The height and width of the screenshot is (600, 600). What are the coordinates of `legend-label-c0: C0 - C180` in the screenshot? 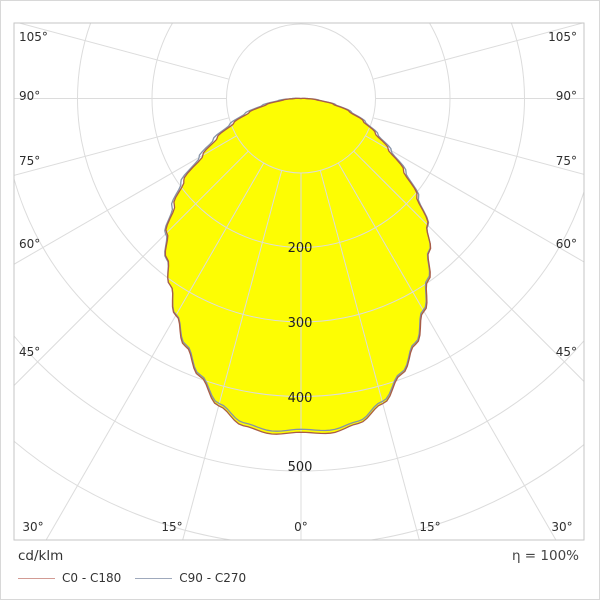 It's located at (92, 578).